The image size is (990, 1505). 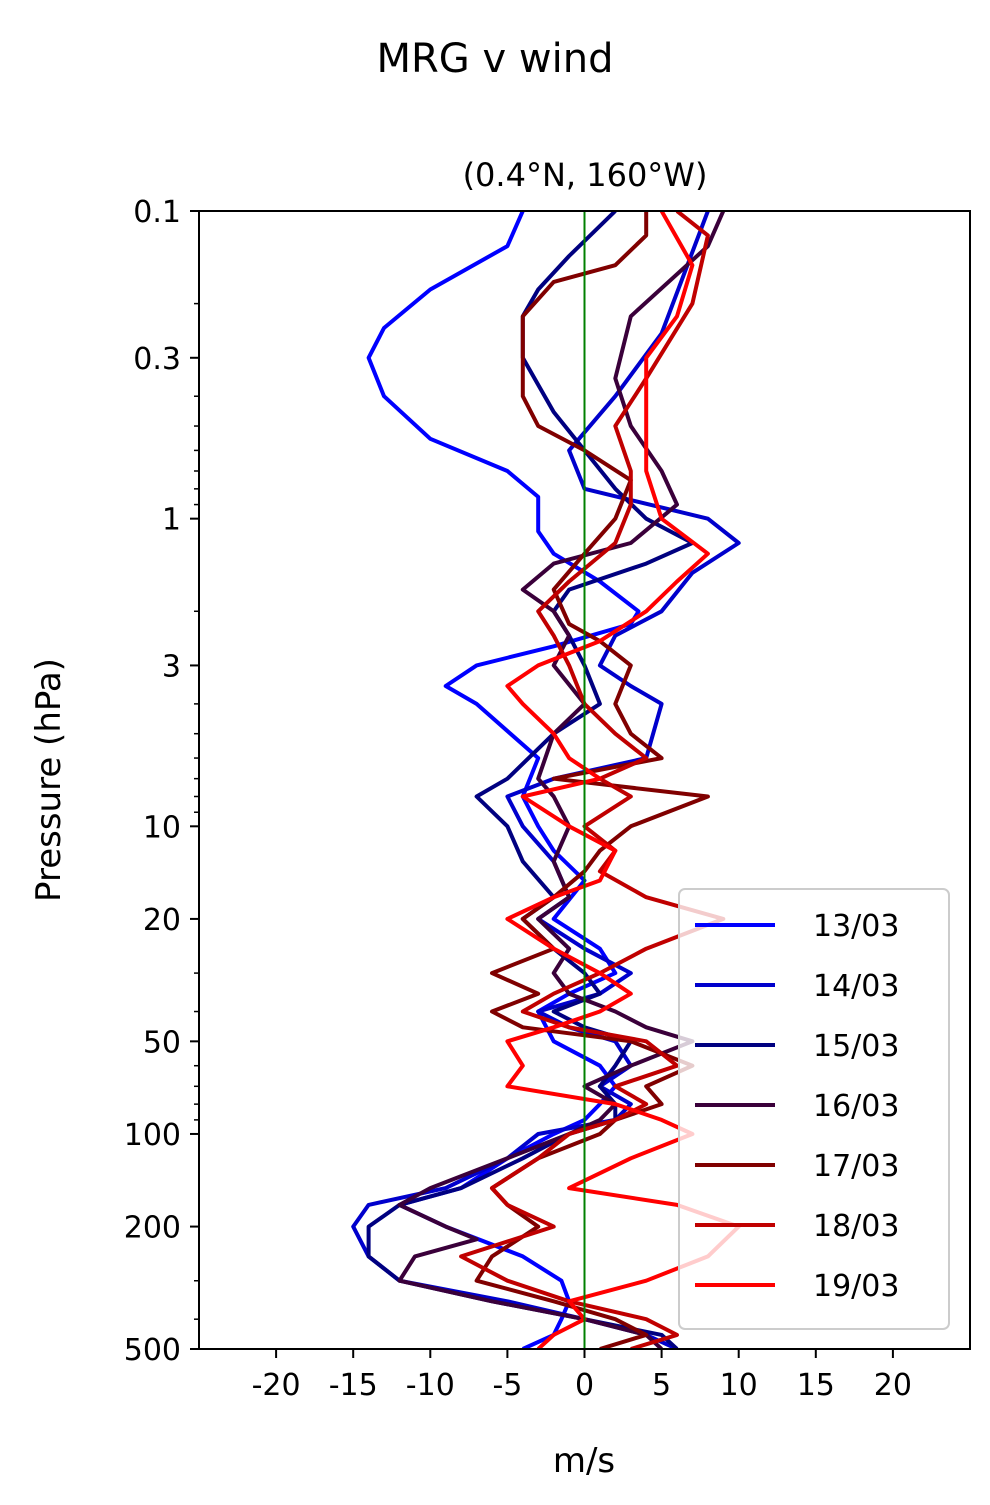 I want to click on y-tick-label: 0.3, so click(x=157, y=359).